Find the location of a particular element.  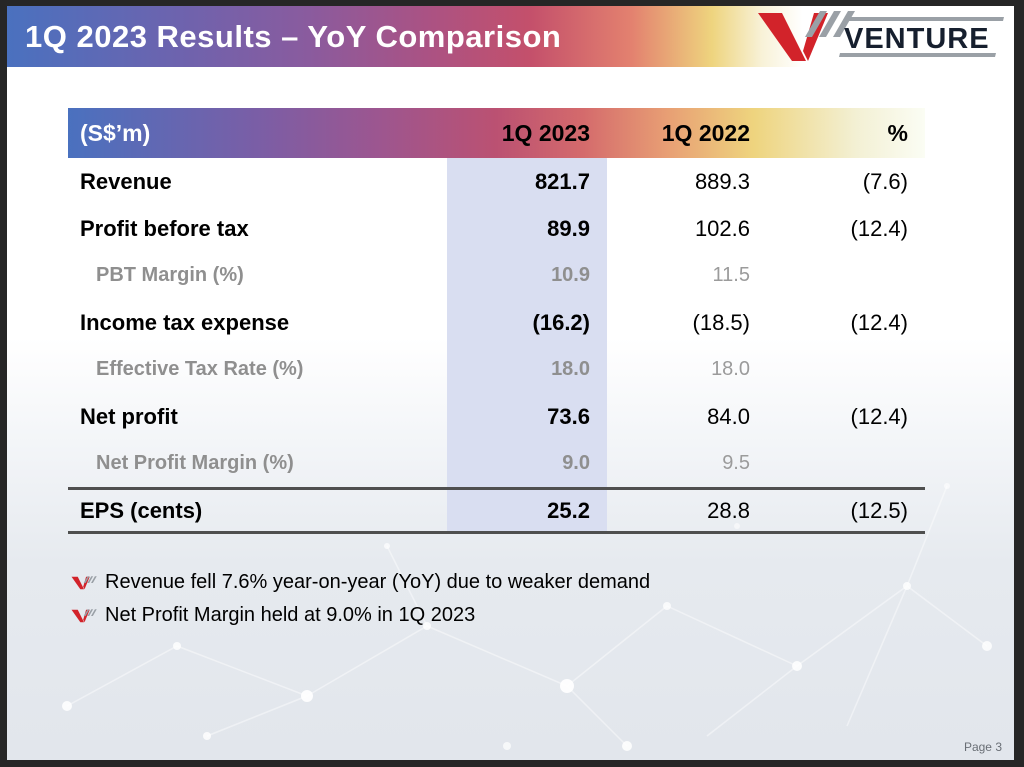

header-1q2023: 1Q 2023 is located at coordinates (545, 132).